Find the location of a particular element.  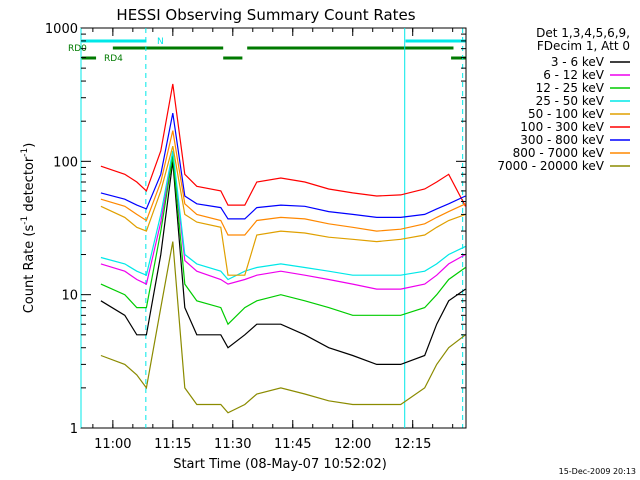

x-tick-label: 11:15 is located at coordinates (172, 444).